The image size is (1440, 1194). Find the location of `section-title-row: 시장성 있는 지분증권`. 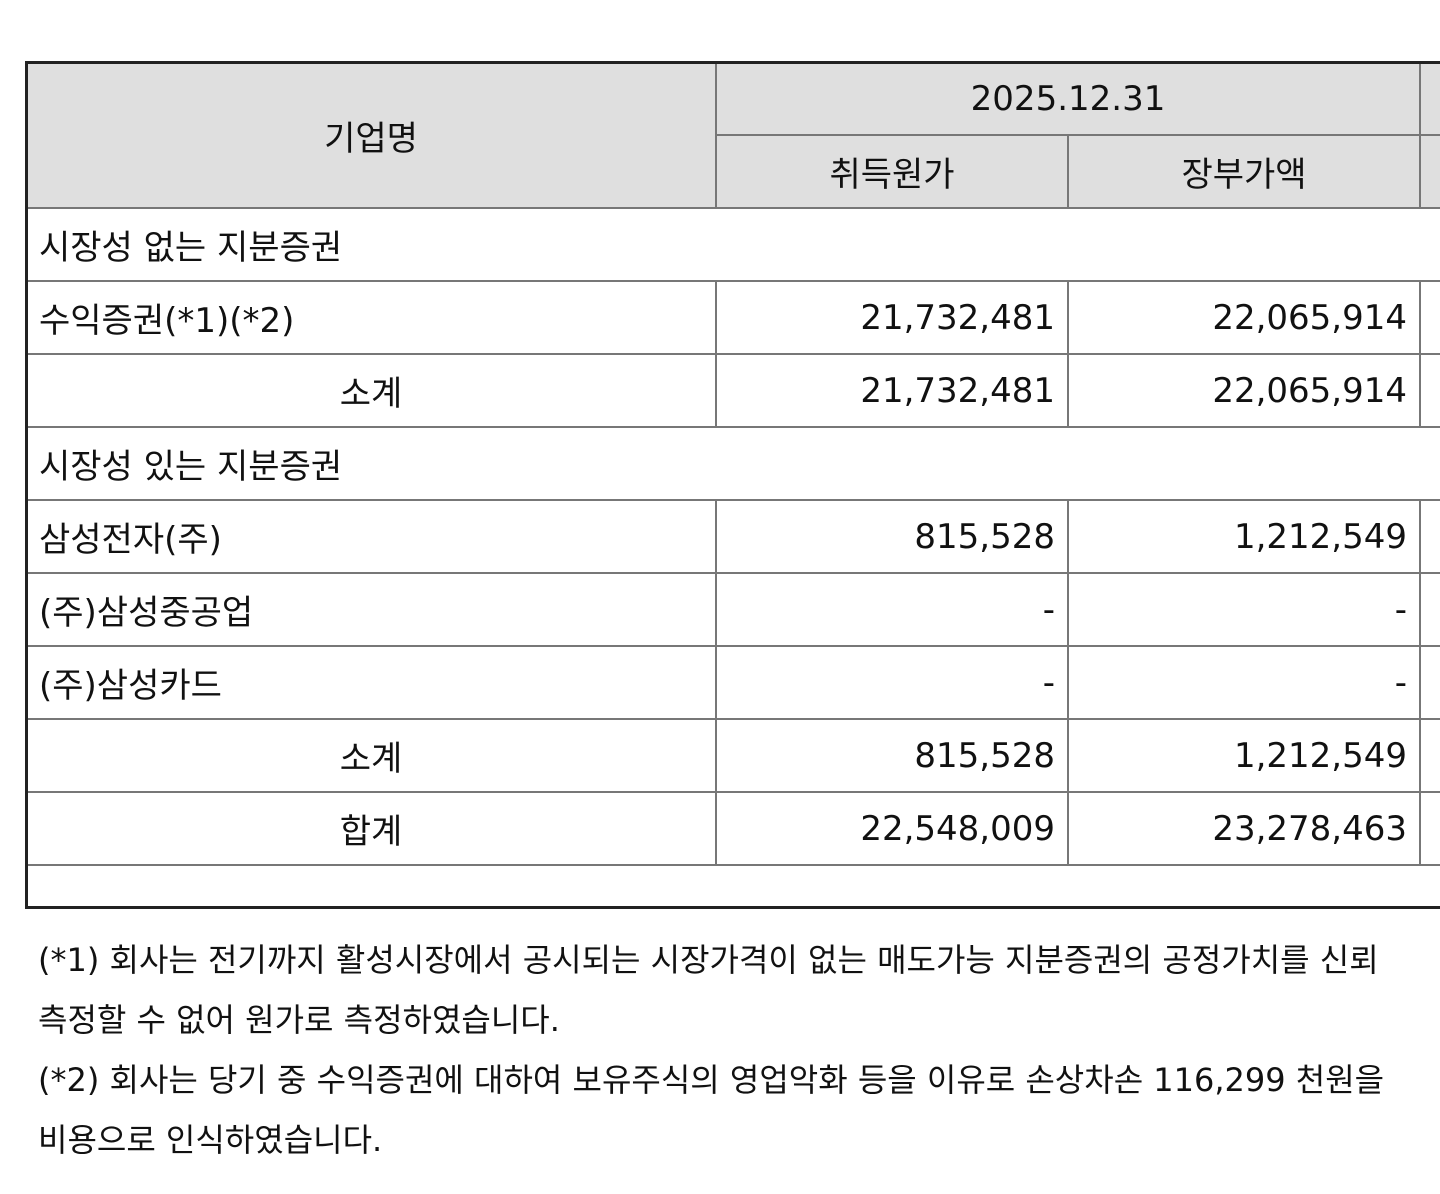

section-title-row: 시장성 있는 지분증권 is located at coordinates (732, 463).